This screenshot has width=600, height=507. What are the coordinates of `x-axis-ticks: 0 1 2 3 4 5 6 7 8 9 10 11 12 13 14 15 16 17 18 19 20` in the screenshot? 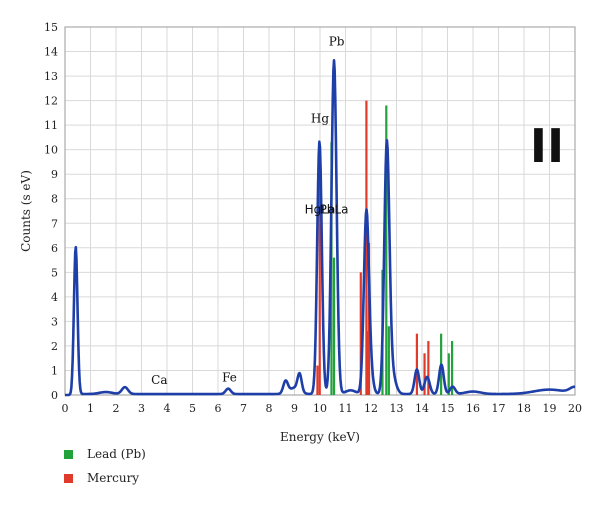 It's located at (322, 408).